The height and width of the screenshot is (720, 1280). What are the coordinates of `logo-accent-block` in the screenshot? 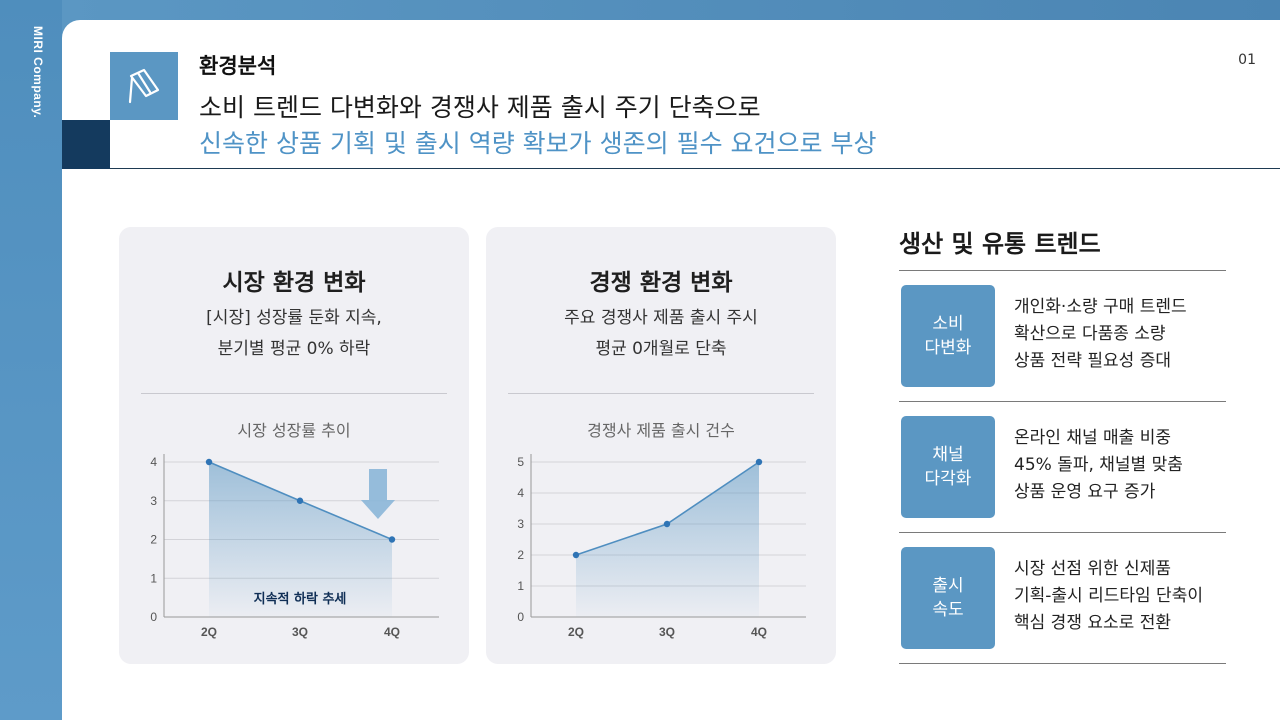 It's located at (86, 144).